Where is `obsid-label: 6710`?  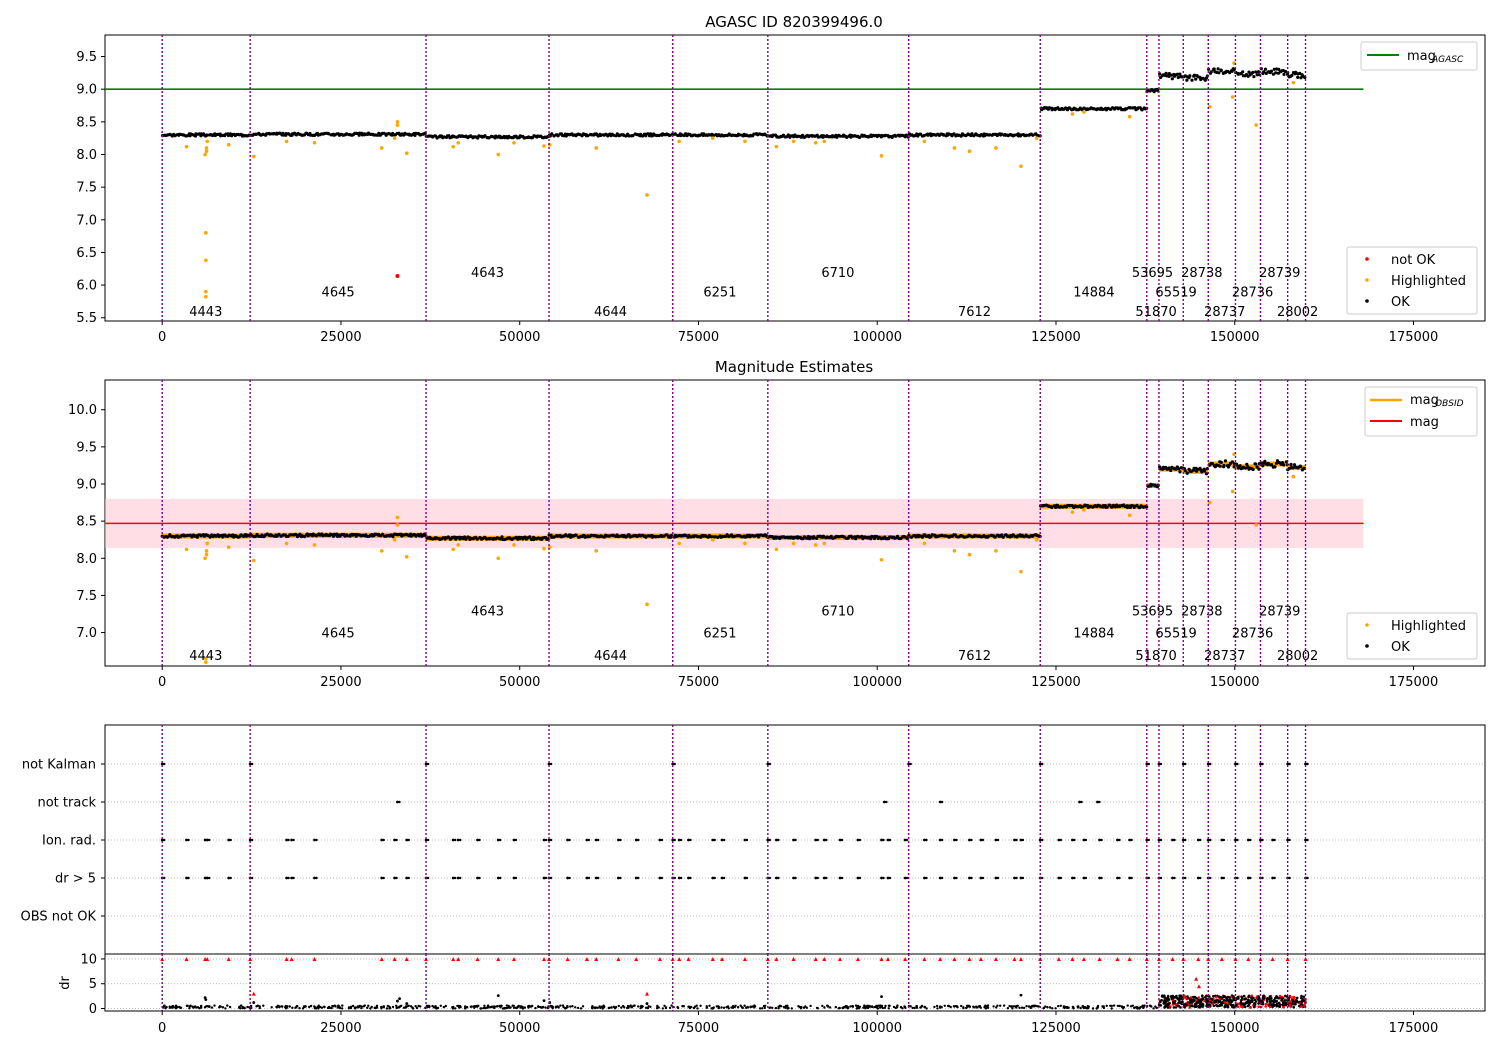
obsid-label: 6710 is located at coordinates (837, 611).